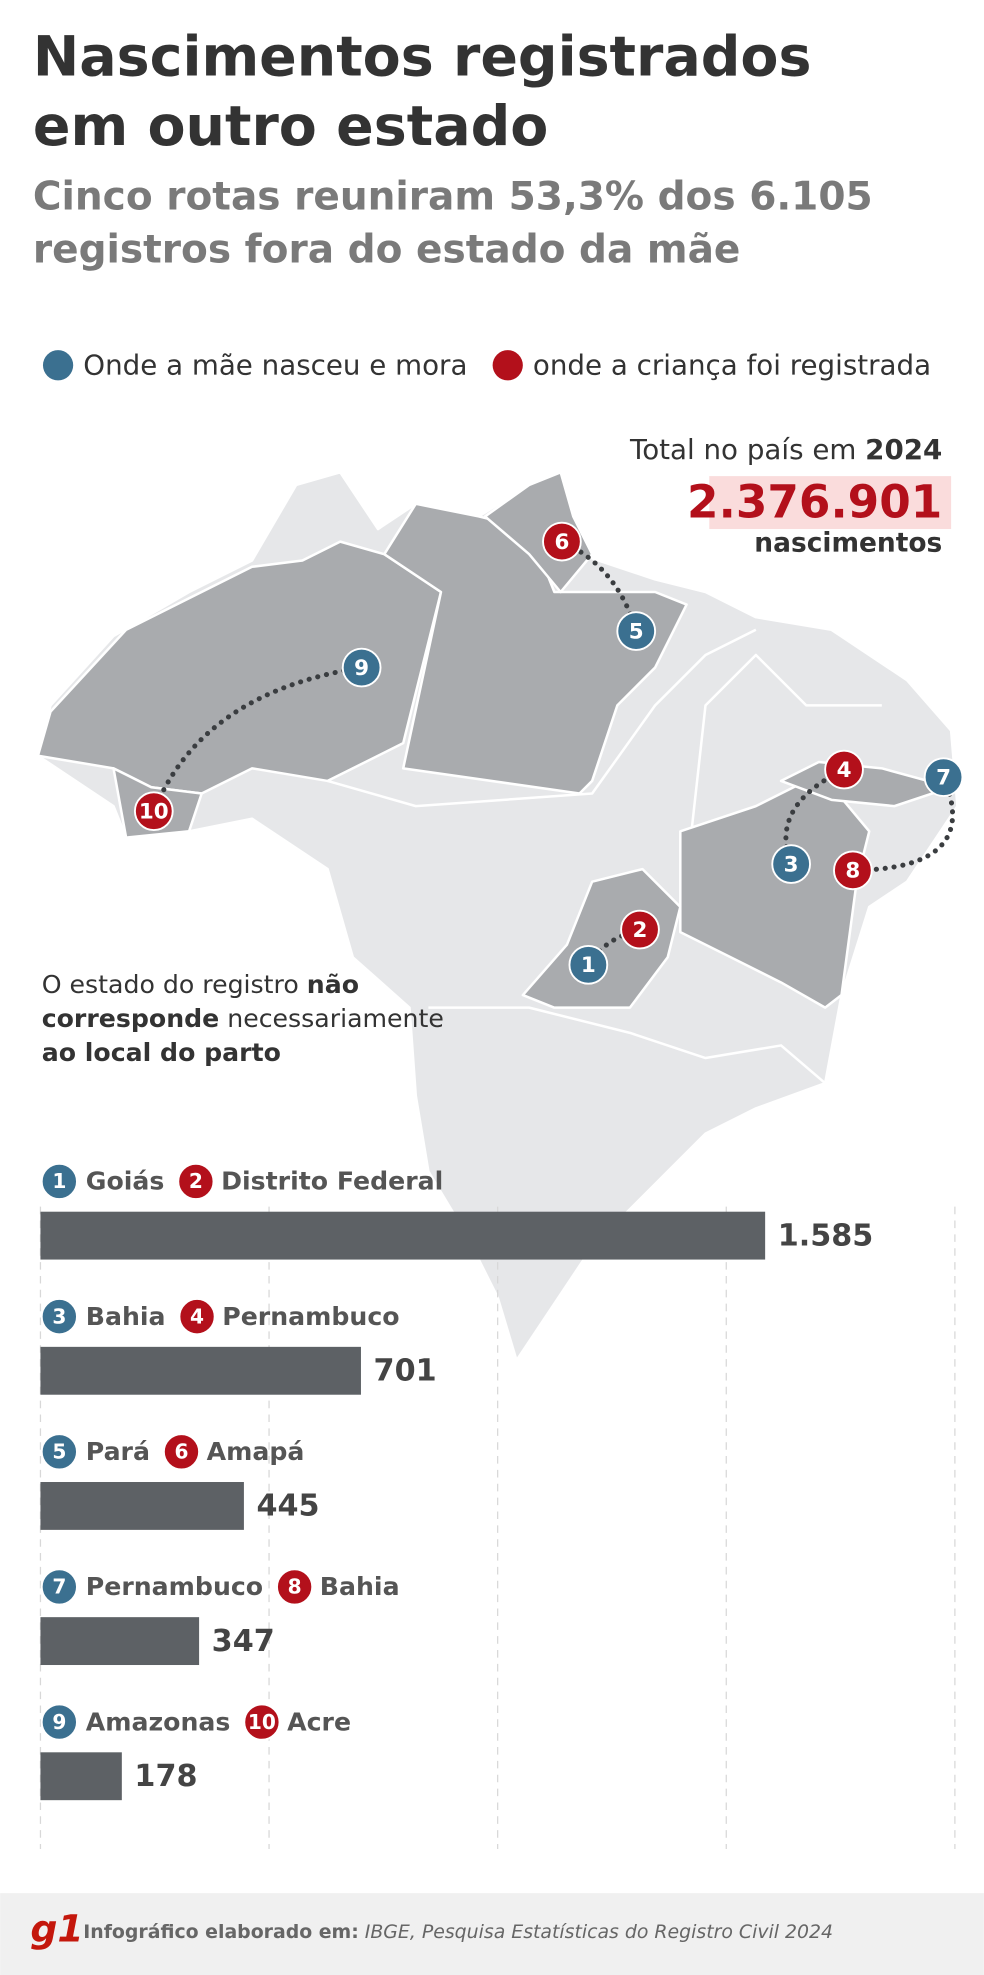  What do you see at coordinates (331, 1018) in the screenshot?
I see `note-part: necessariamente` at bounding box center [331, 1018].